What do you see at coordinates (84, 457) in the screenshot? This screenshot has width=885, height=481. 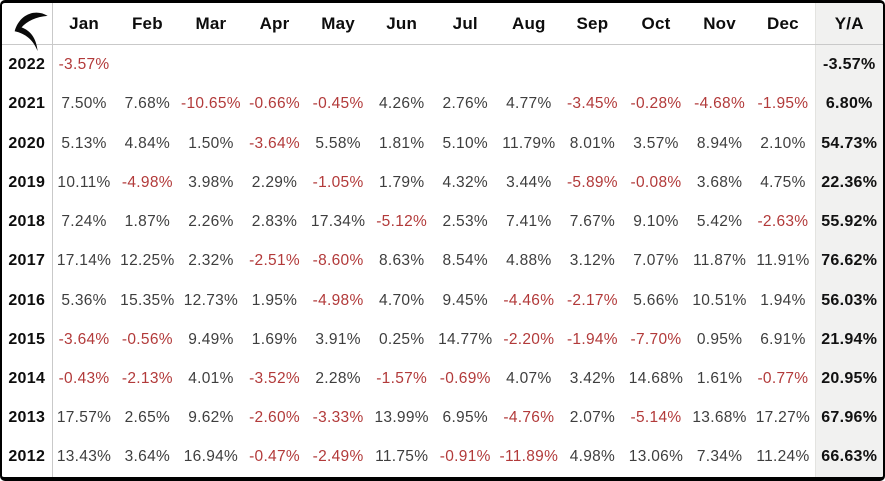 I see `return-cell-2012-jan: 13.43%` at bounding box center [84, 457].